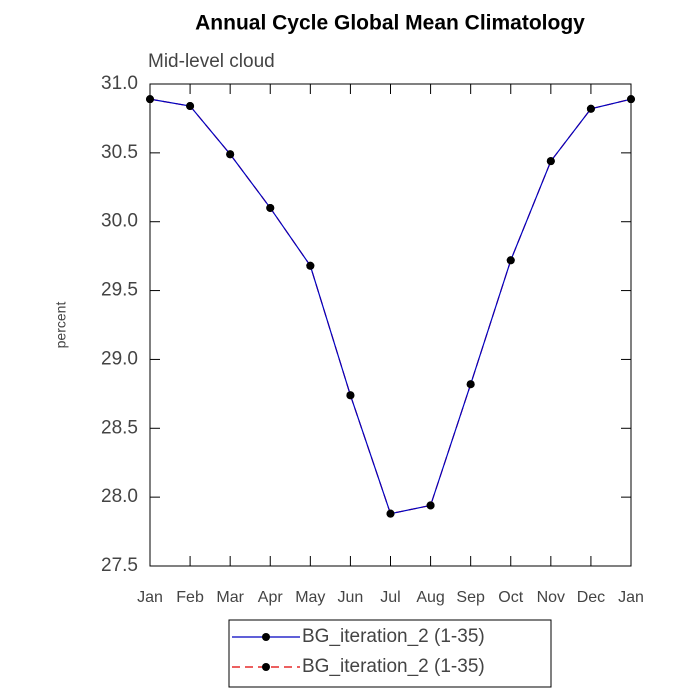  Describe the element at coordinates (190, 597) in the screenshot. I see `x-tick-label: Feb` at that location.